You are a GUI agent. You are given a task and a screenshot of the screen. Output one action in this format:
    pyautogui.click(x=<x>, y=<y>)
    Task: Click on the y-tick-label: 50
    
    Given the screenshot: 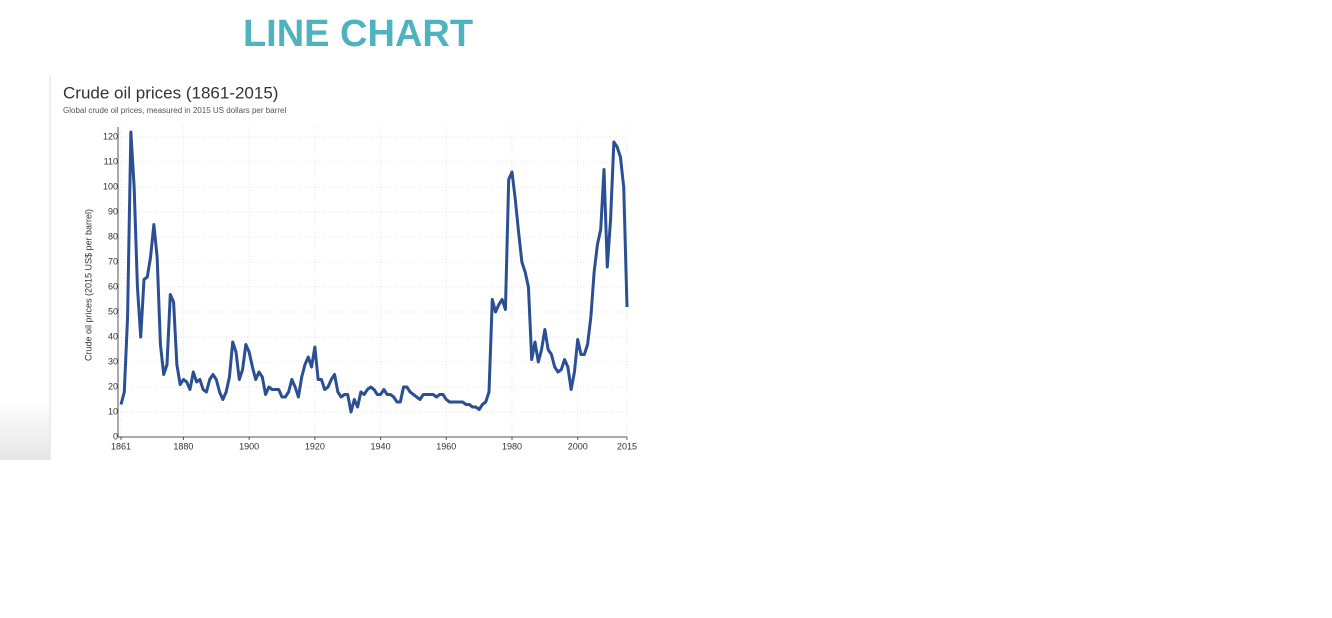 What is the action you would take?
    pyautogui.click(x=113, y=311)
    